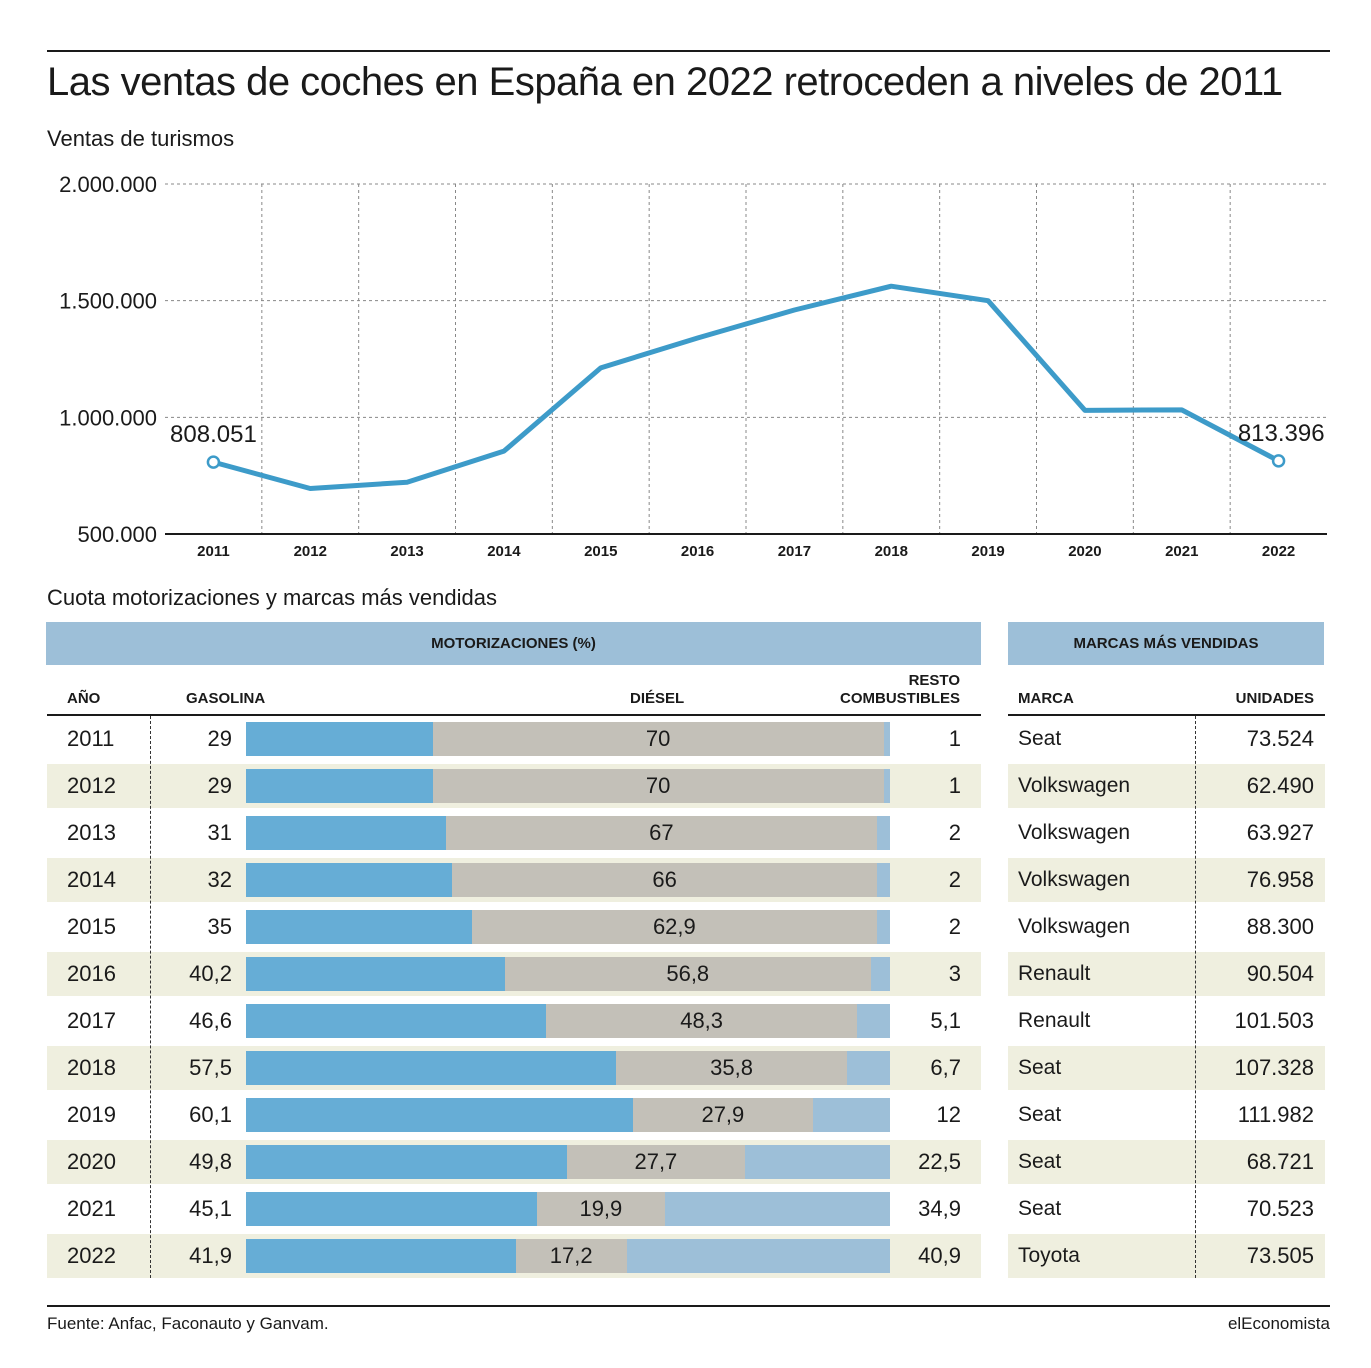 The image size is (1371, 1368). What do you see at coordinates (514, 1162) in the screenshot?
I see `table-row: 2020 49,8 27,7 22,5` at bounding box center [514, 1162].